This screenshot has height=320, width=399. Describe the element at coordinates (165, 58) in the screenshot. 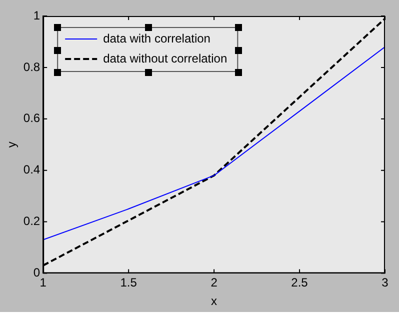

I see `legend-label: data without correlation` at that location.